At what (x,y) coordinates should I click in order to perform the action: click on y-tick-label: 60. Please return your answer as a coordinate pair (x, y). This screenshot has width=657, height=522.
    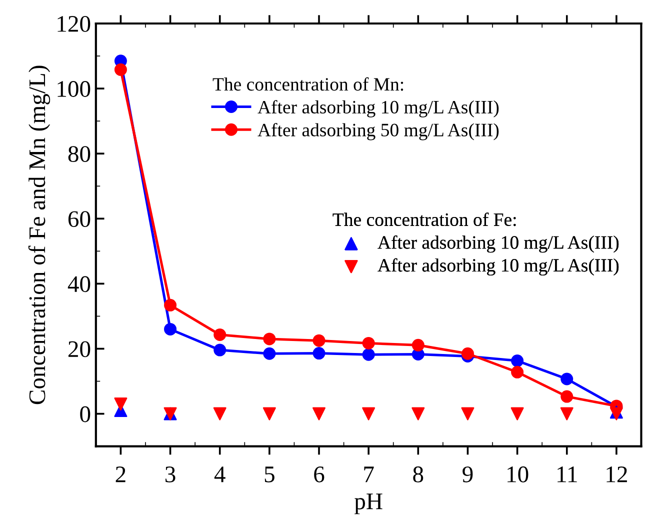
    Looking at the image, I should click on (79, 219).